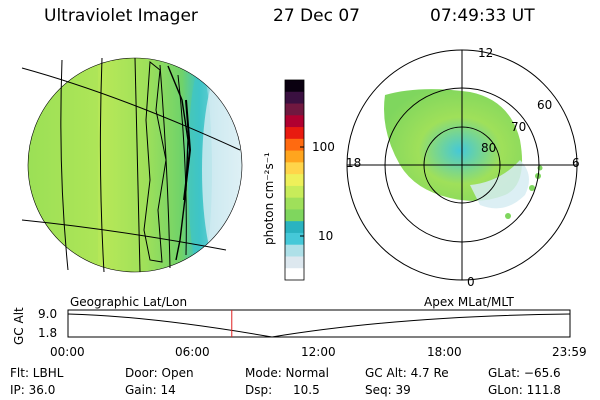 Image resolution: width=600 pixels, height=400 pixels. I want to click on filter-info: Flt: LBHL, so click(37, 373).